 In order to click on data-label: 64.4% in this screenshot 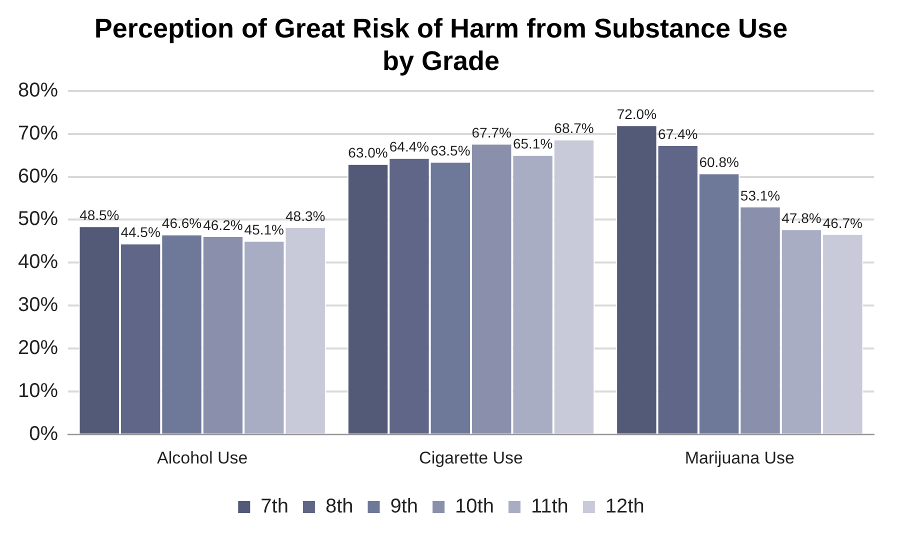, I will do `click(409, 146)`.